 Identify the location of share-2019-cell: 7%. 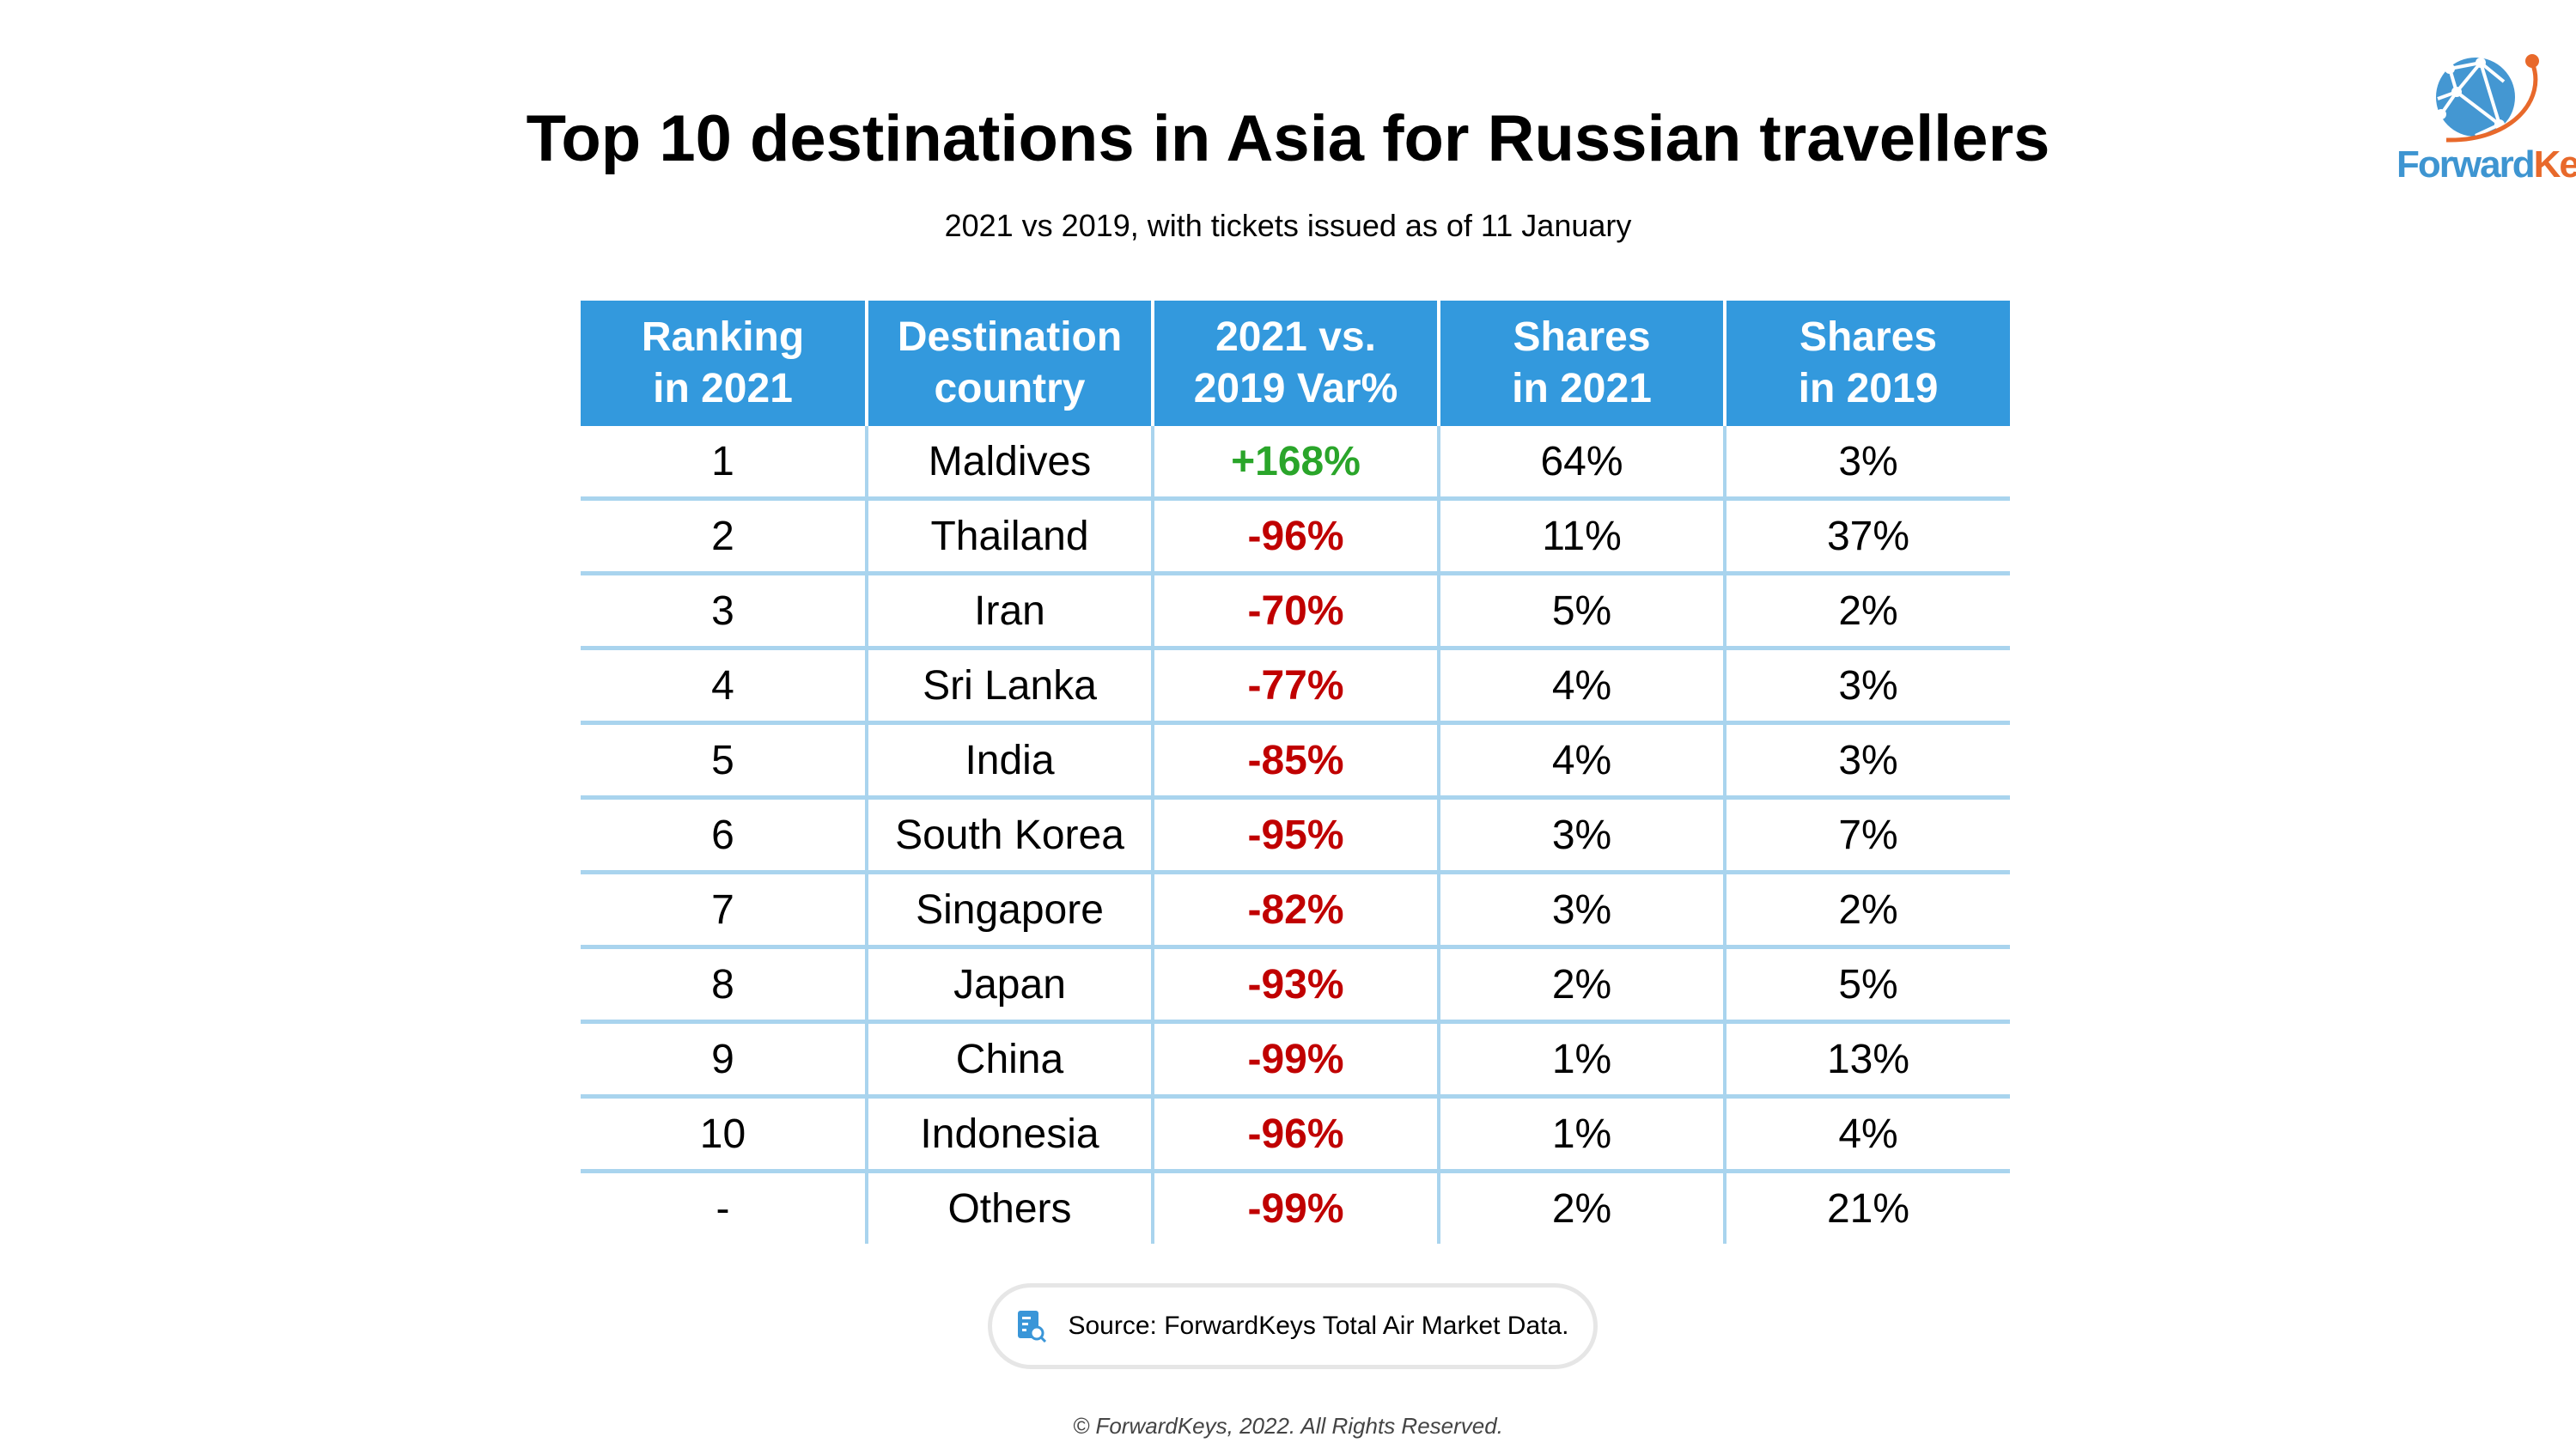
(1866, 834).